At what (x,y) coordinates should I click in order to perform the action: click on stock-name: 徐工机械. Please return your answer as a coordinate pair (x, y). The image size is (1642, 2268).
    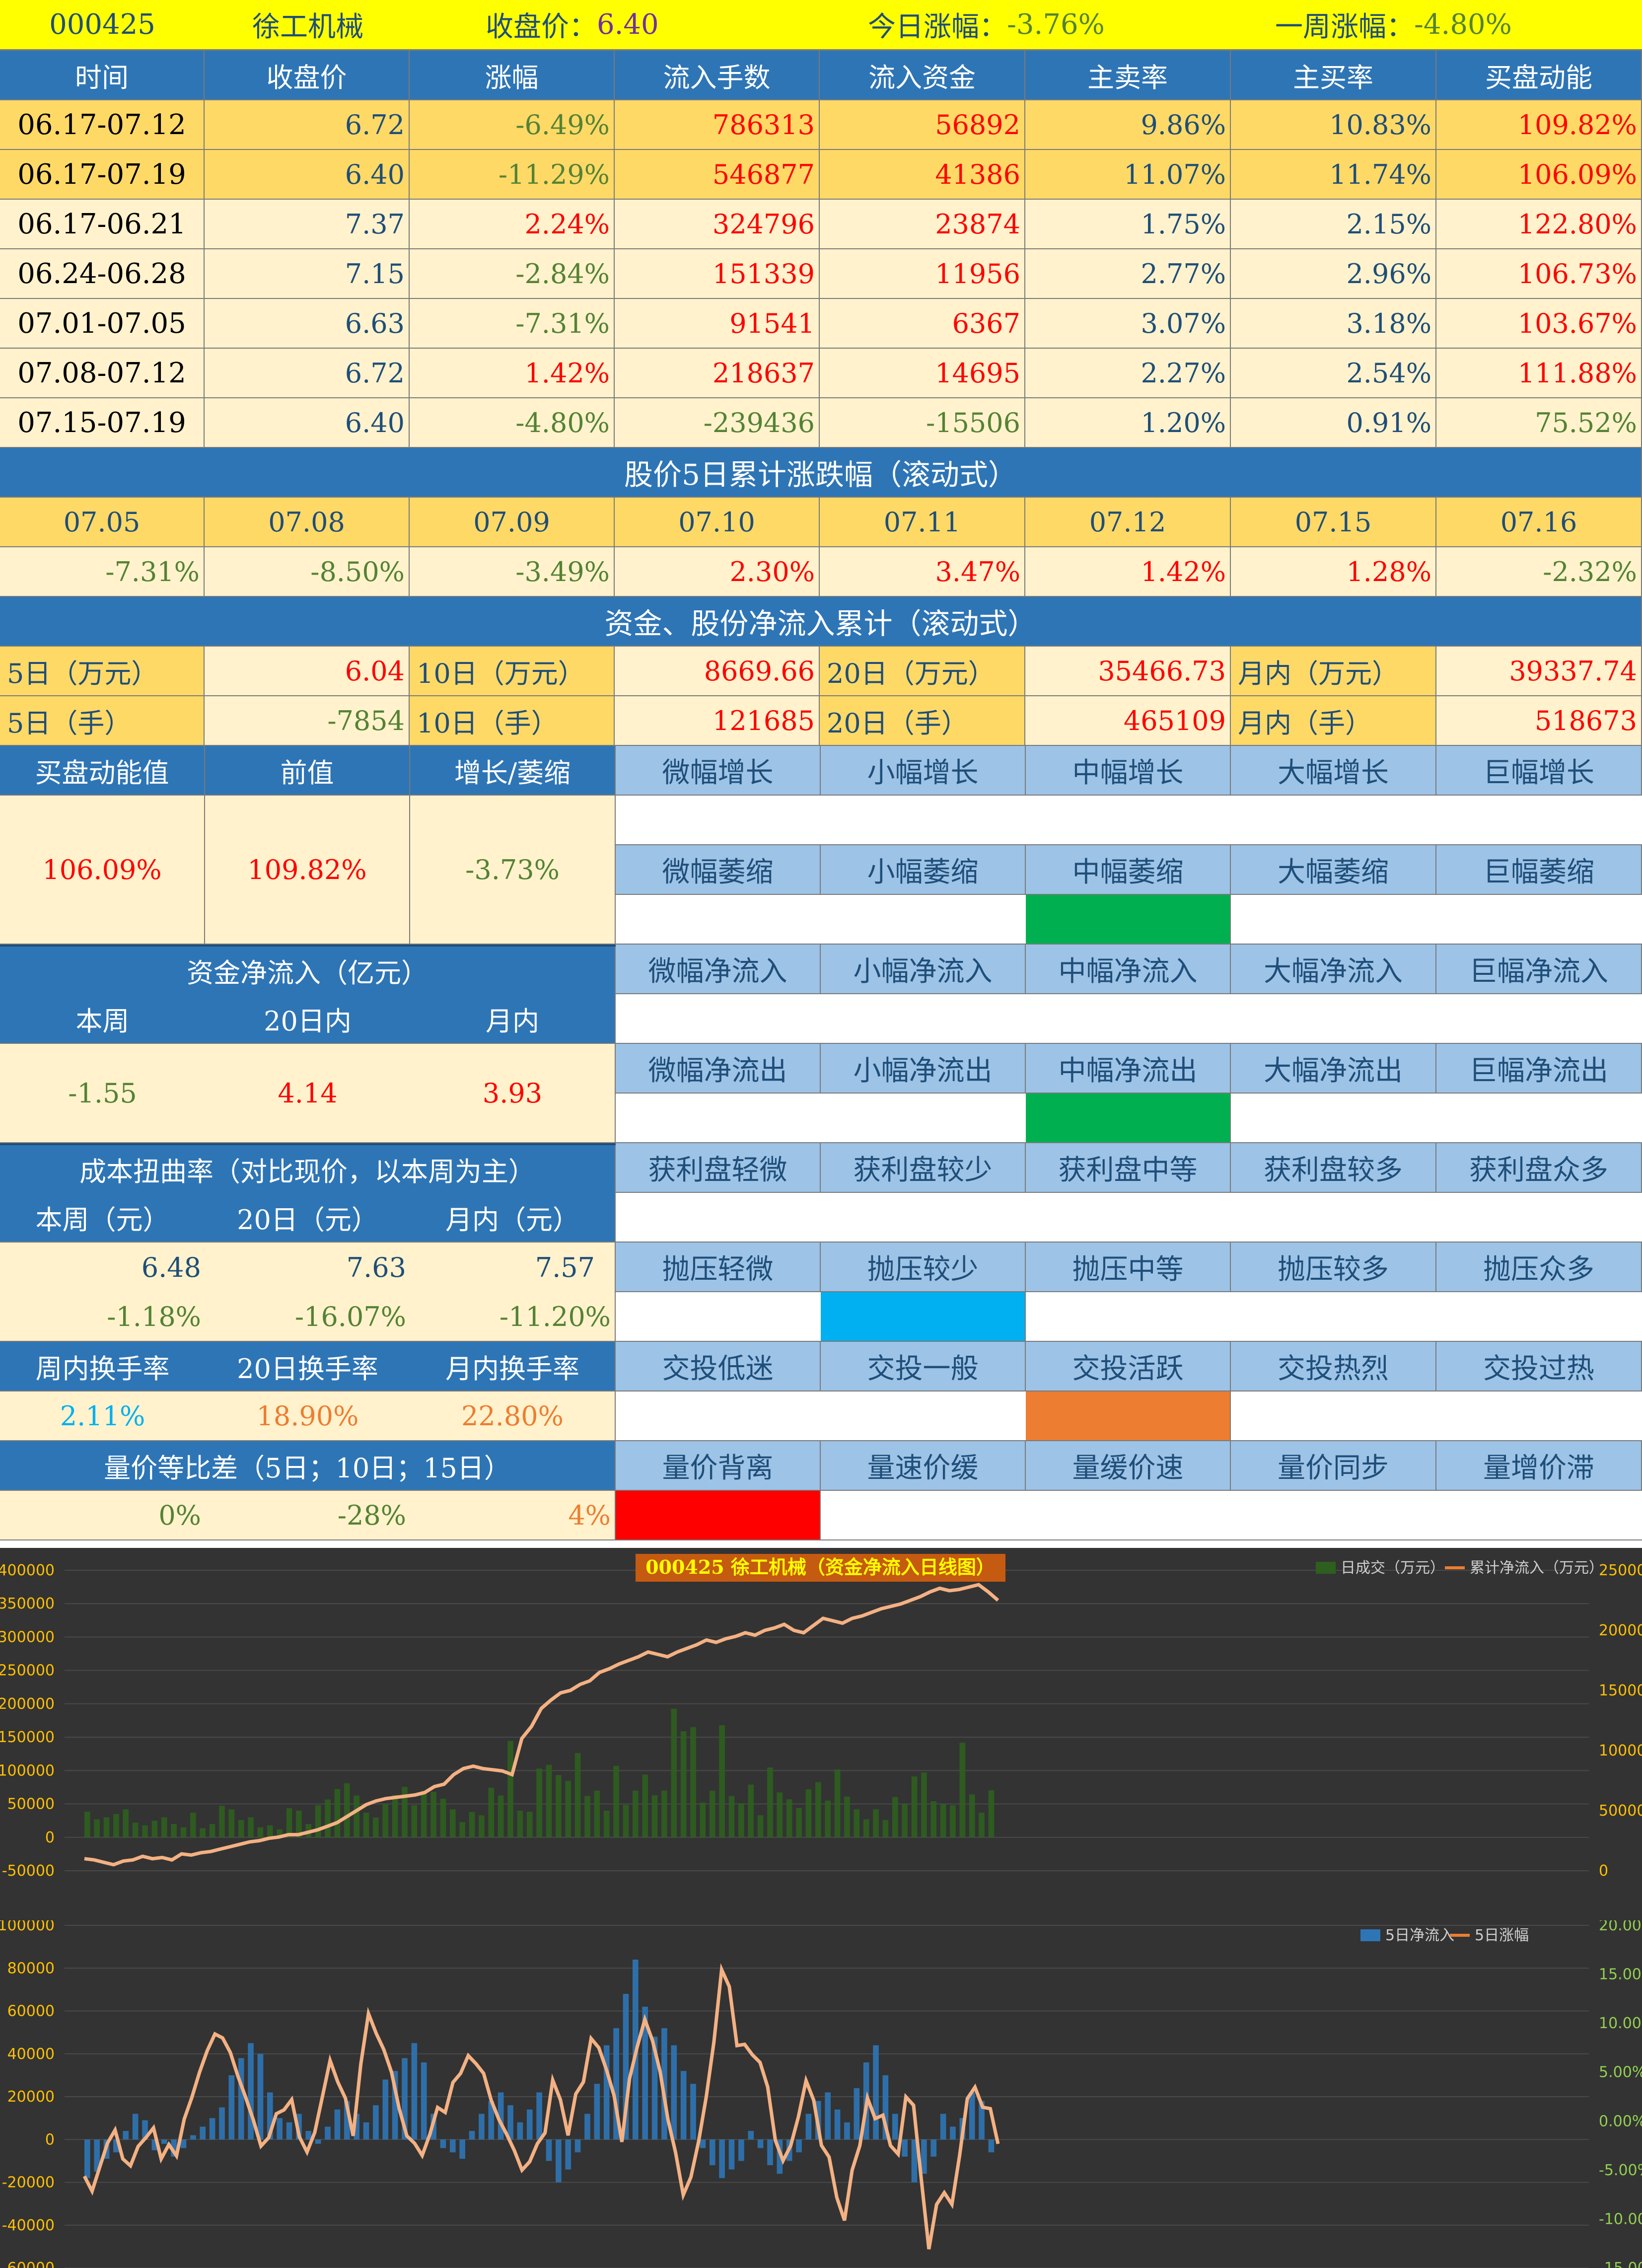
    Looking at the image, I should click on (307, 27).